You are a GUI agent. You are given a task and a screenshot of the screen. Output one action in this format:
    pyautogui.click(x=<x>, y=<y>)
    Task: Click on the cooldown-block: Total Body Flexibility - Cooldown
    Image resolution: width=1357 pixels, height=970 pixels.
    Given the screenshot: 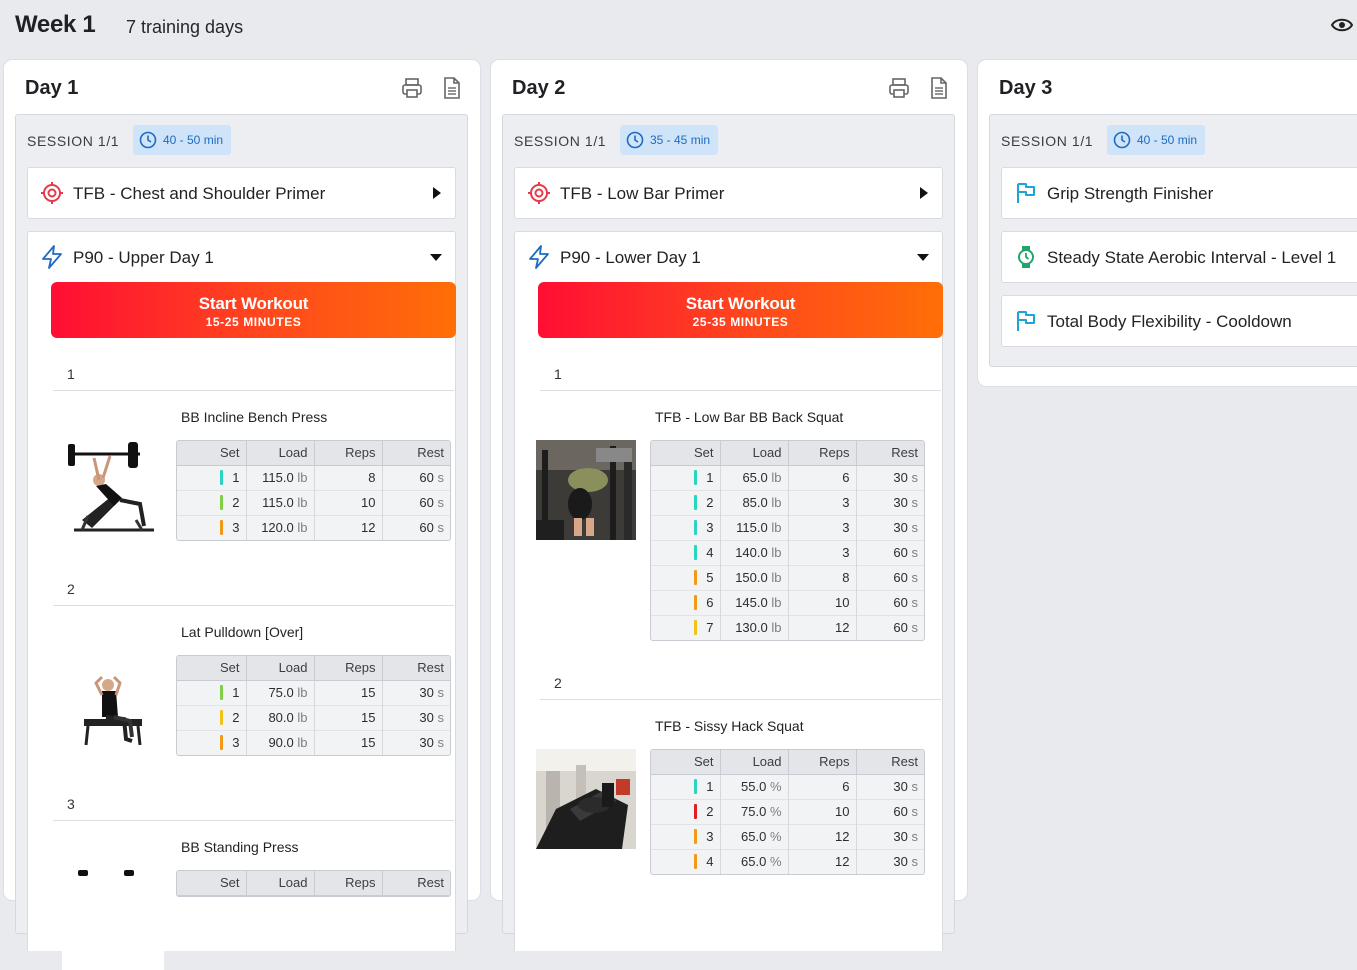 What is the action you would take?
    pyautogui.click(x=1179, y=321)
    